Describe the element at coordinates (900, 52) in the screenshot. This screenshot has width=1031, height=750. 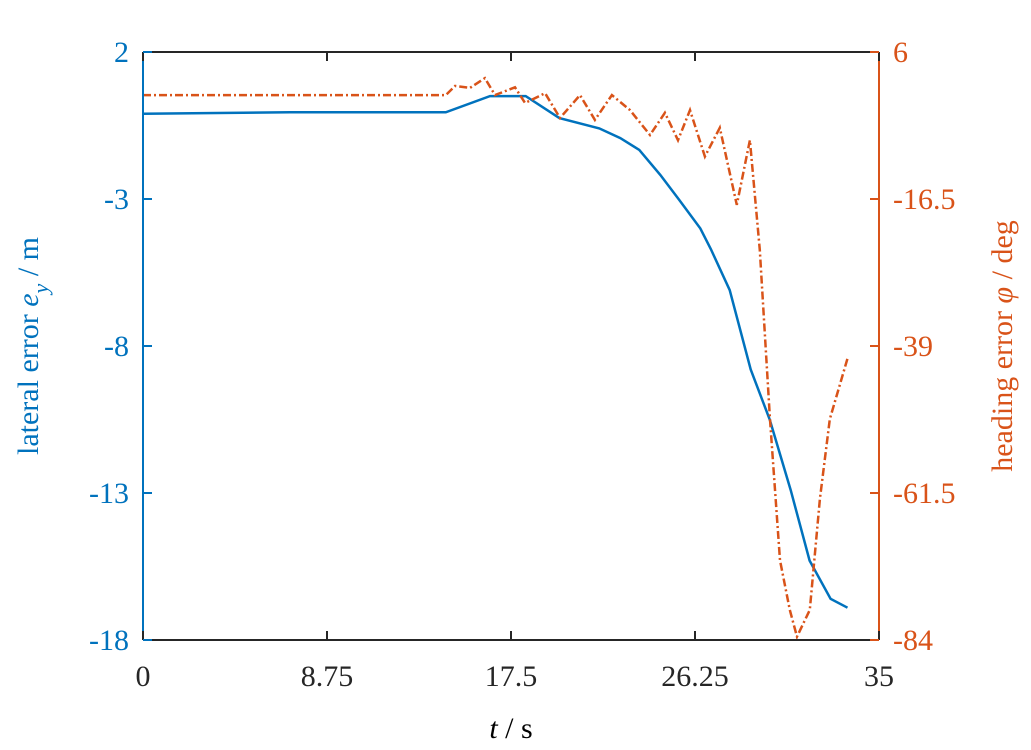
I see `y2-tick-label: 6` at that location.